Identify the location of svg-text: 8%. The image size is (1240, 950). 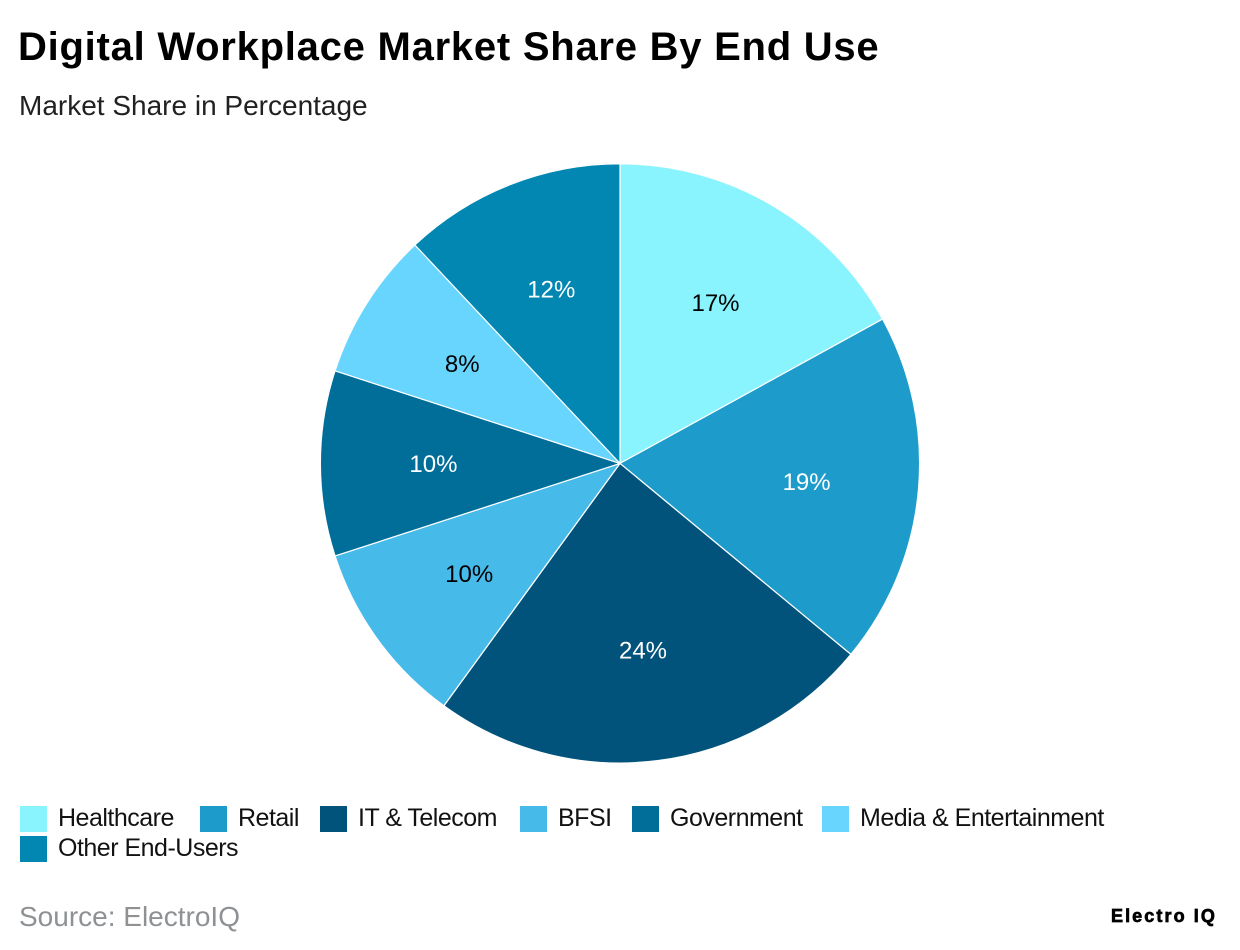
(462, 364).